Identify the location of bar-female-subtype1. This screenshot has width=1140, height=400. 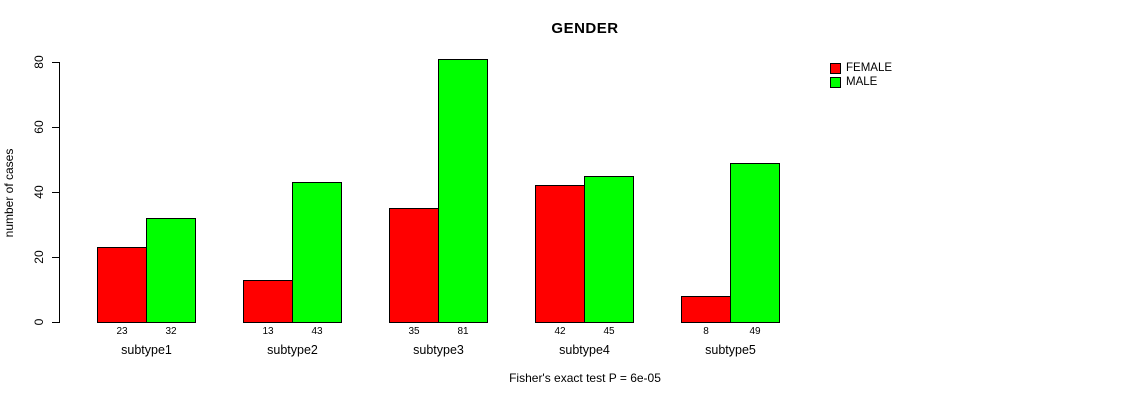
(122, 285).